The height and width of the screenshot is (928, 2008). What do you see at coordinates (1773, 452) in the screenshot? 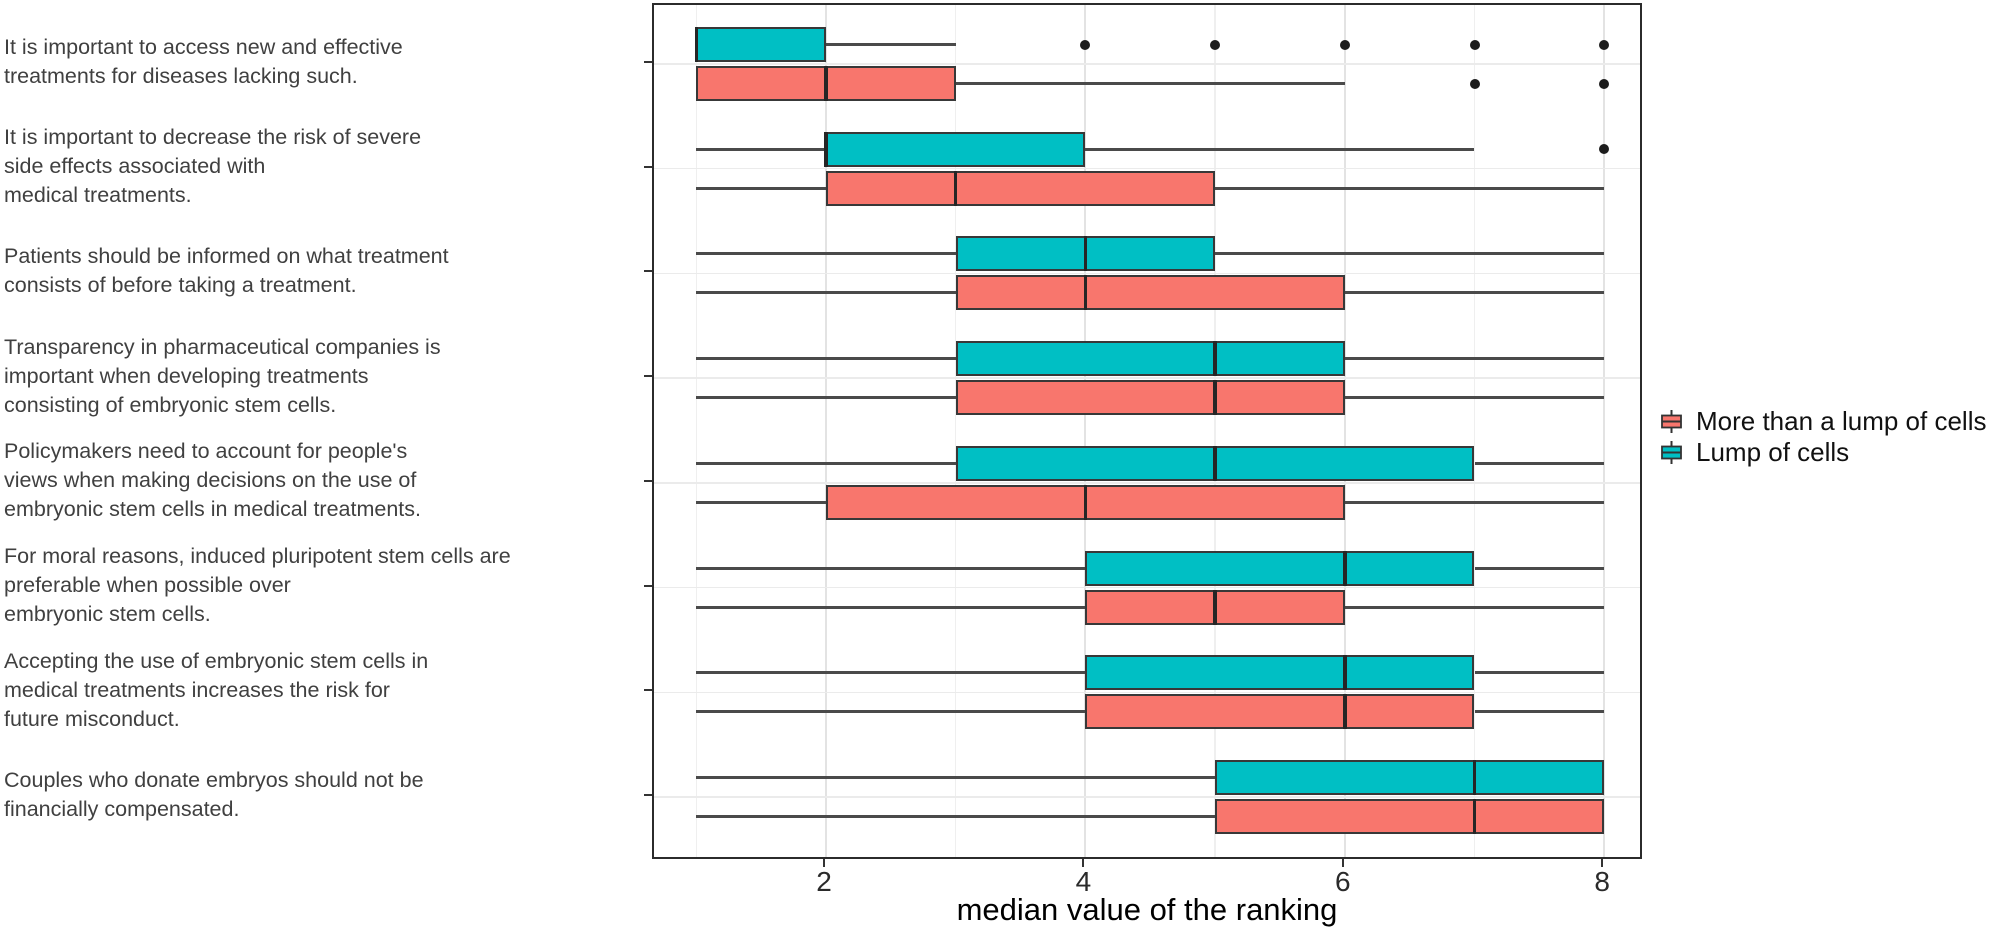
I see `legend-label: Lump of cells` at bounding box center [1773, 452].